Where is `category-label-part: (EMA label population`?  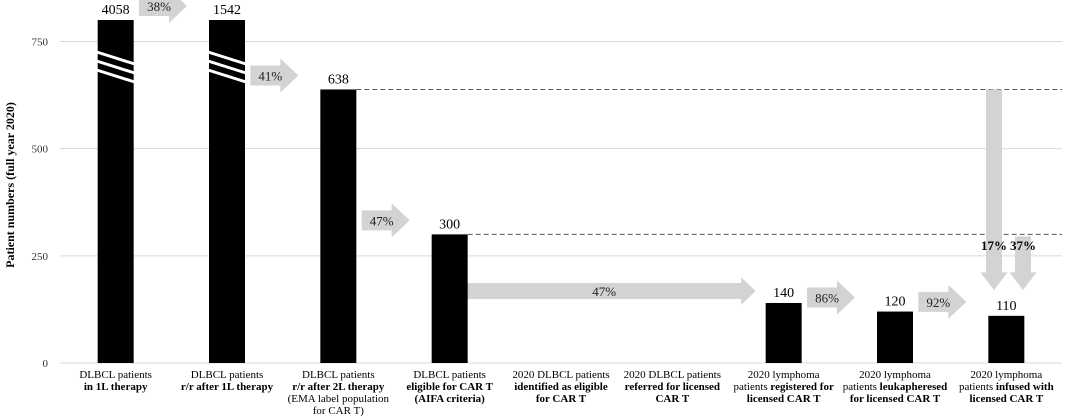
category-label-part: (EMA label population is located at coordinates (339, 399).